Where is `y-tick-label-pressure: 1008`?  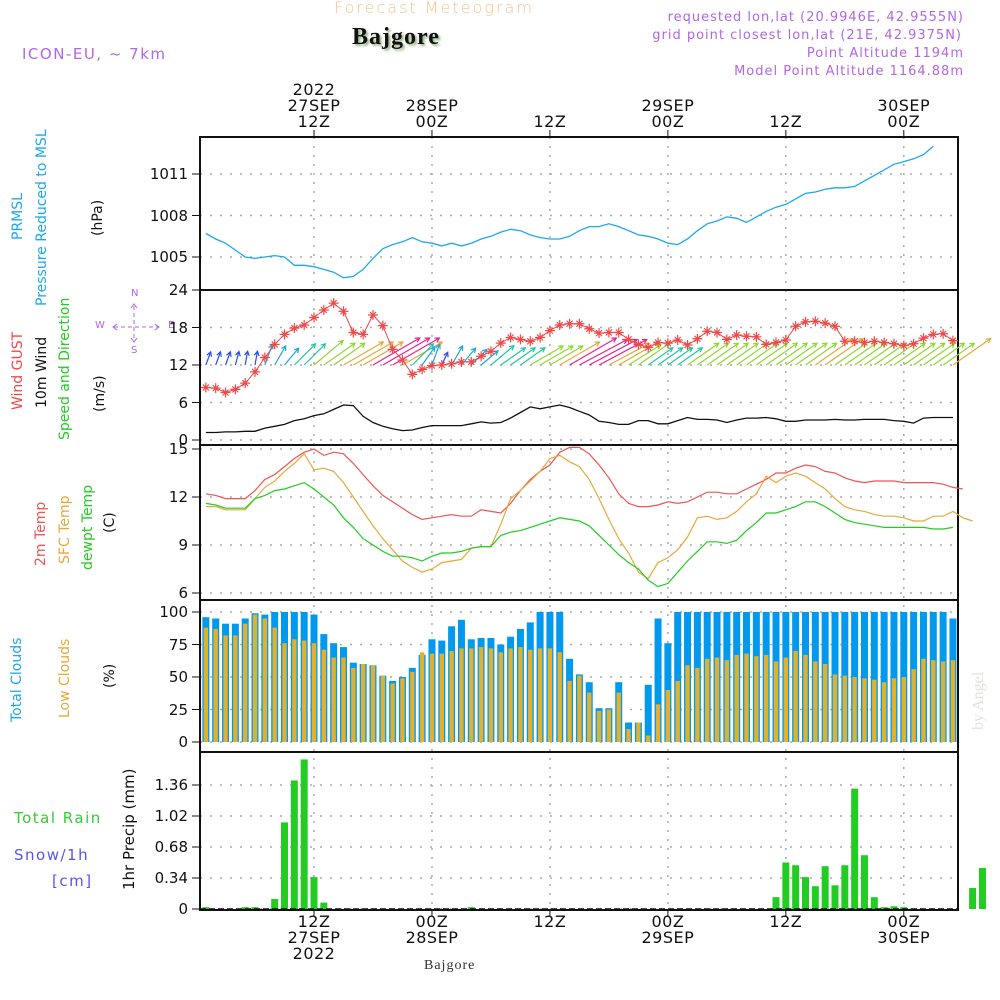
y-tick-label-pressure: 1008 is located at coordinates (168, 215).